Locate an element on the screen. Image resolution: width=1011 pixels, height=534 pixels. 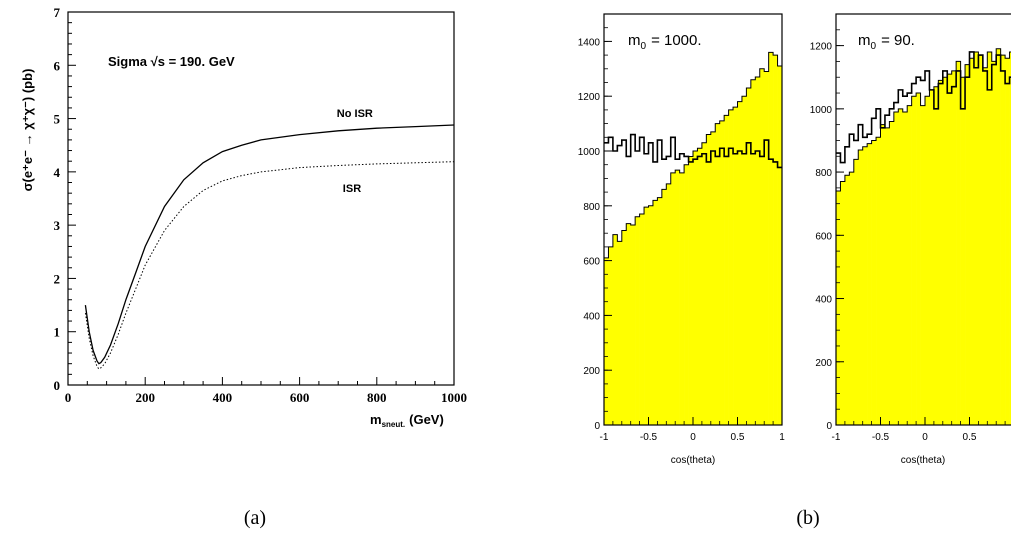
annotation-value: = 1000. is located at coordinates (676, 40).